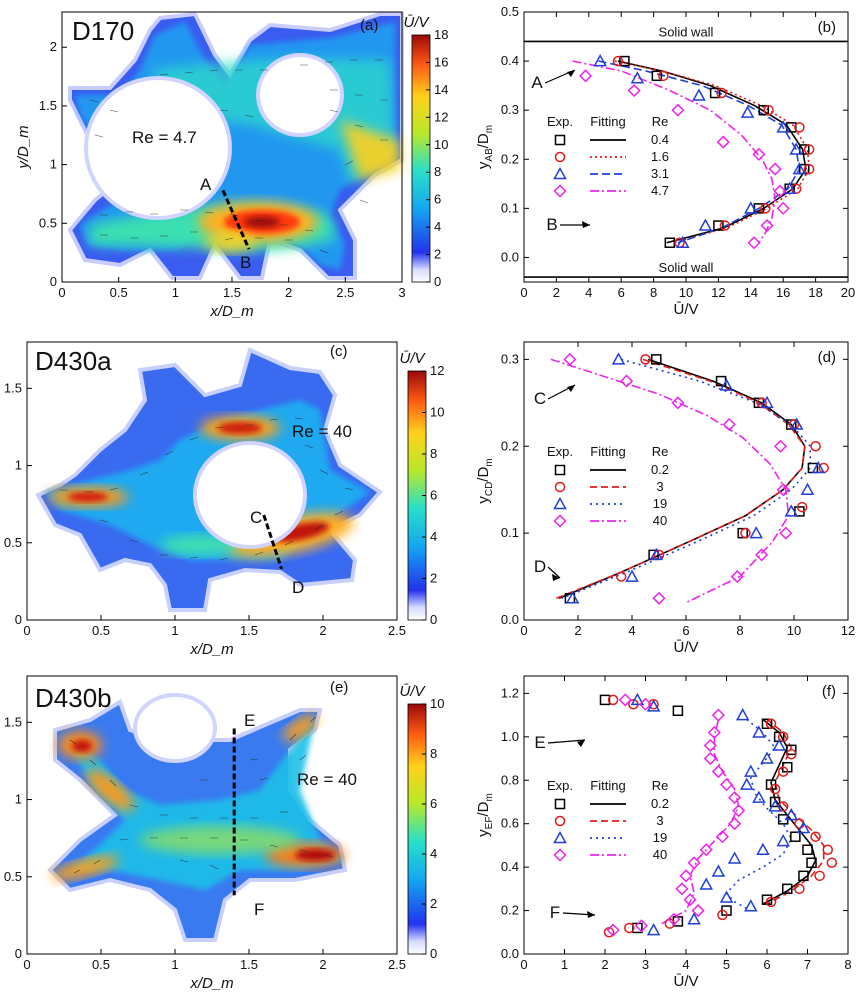 The image size is (864, 1000). I want to click on legend-entry: 3, so click(659, 820).